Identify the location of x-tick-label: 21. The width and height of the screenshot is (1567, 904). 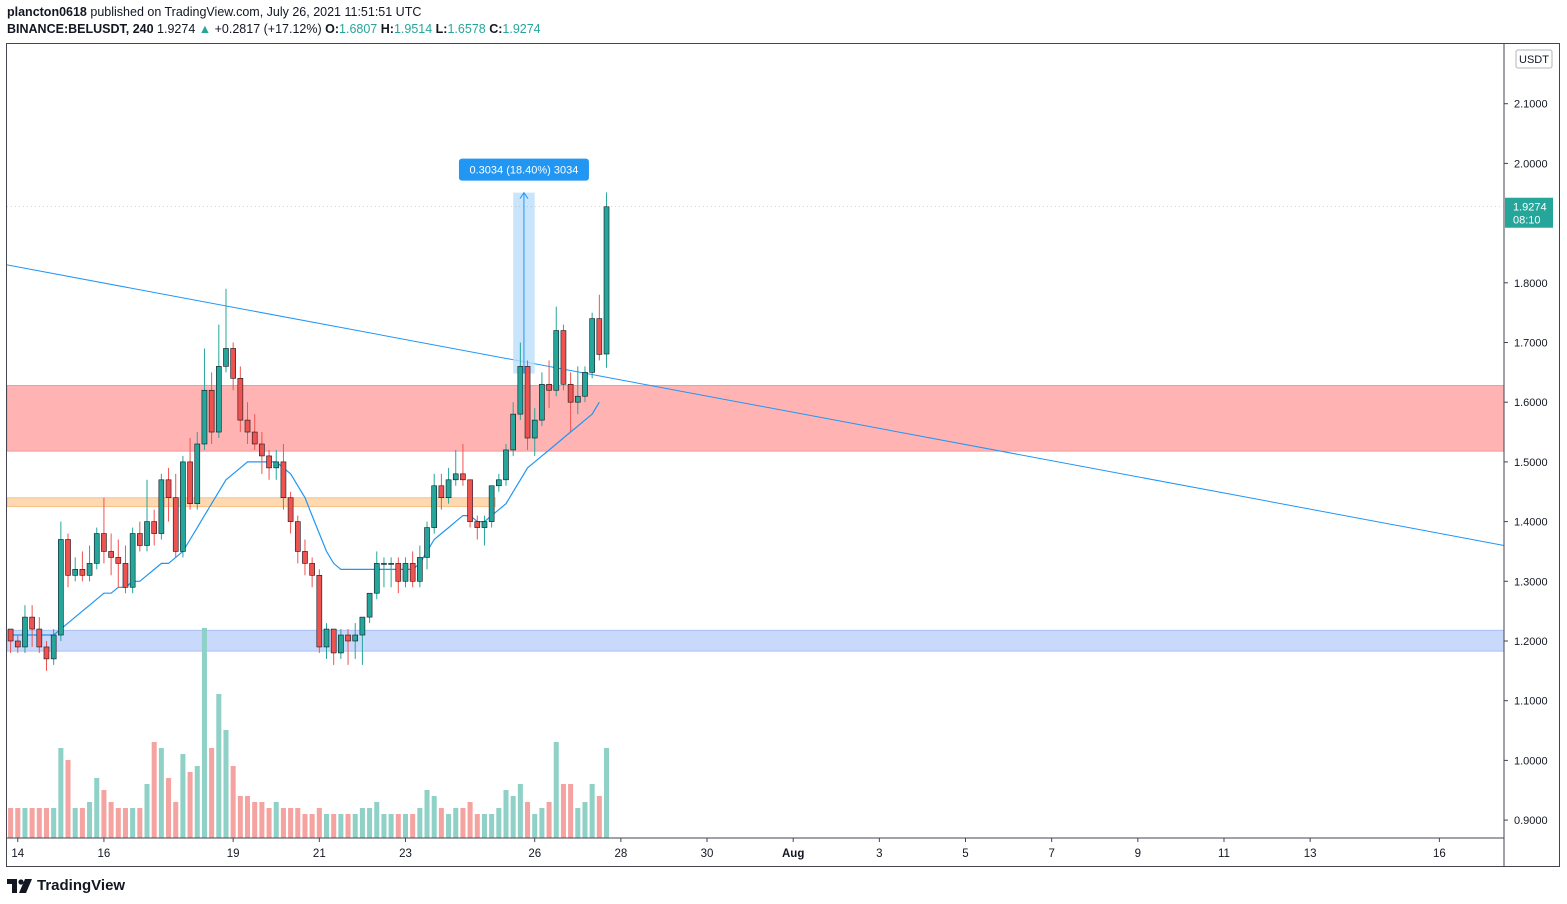
(319, 854).